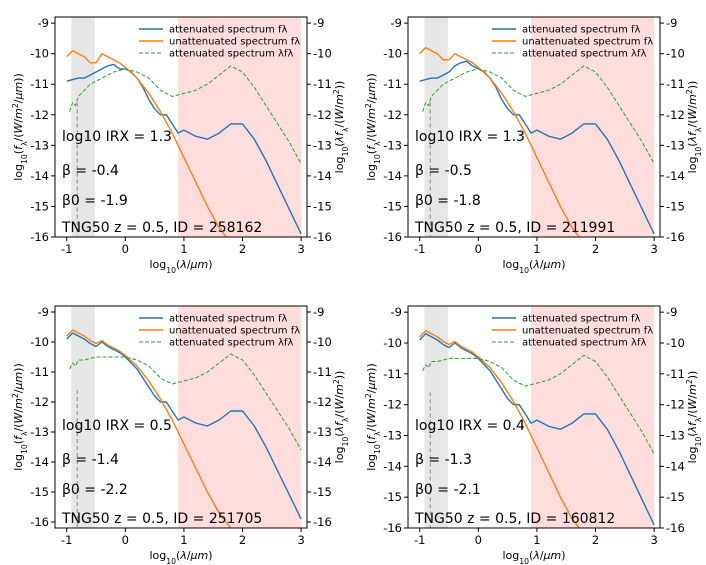 This screenshot has height=565, width=706. Describe the element at coordinates (443, 171) in the screenshot. I see `beta-annotation: β = -0.5` at that location.